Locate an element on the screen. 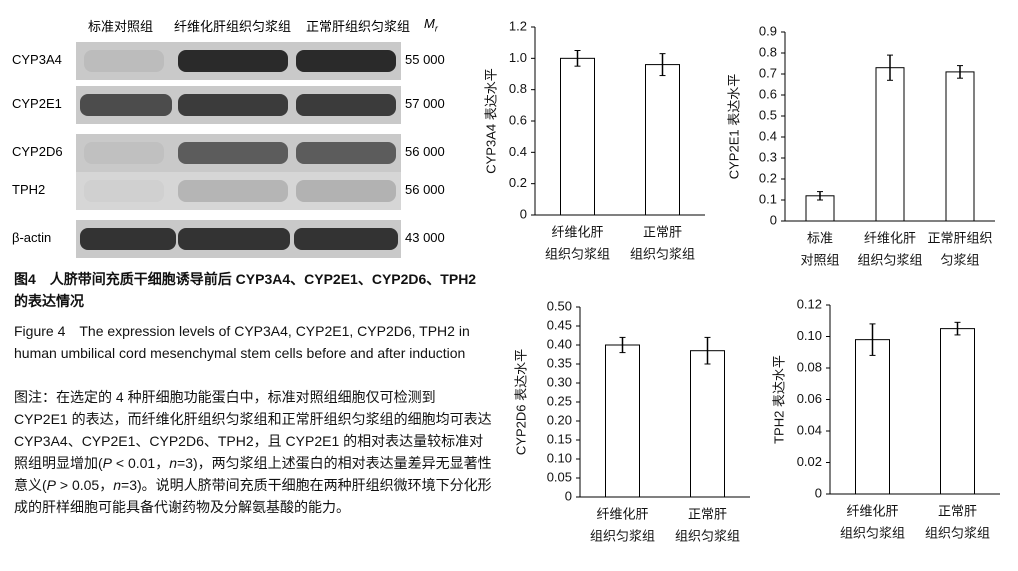  y-tick-label: 0.50 is located at coordinates (559, 305).